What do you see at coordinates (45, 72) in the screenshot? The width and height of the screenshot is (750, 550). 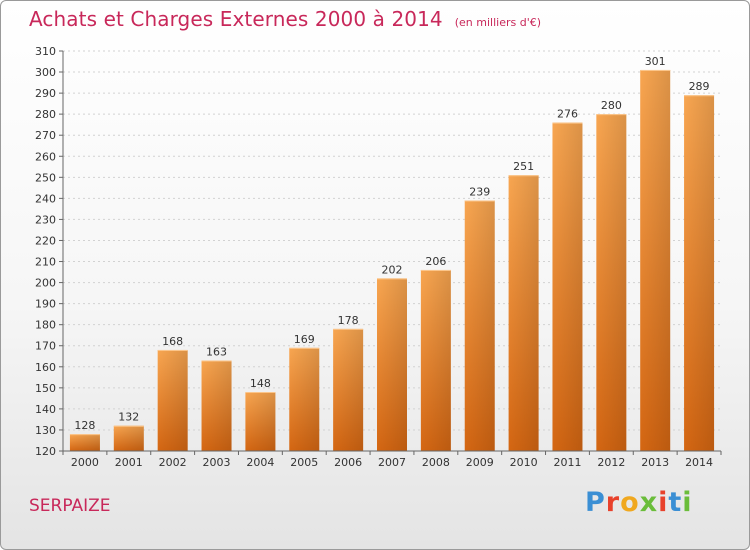 I see `y-tick-label: 300` at bounding box center [45, 72].